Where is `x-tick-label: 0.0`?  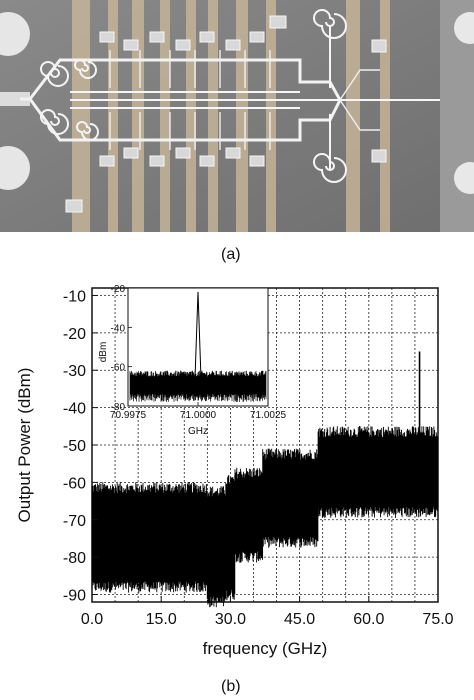
x-tick-label: 0.0 is located at coordinates (92, 619).